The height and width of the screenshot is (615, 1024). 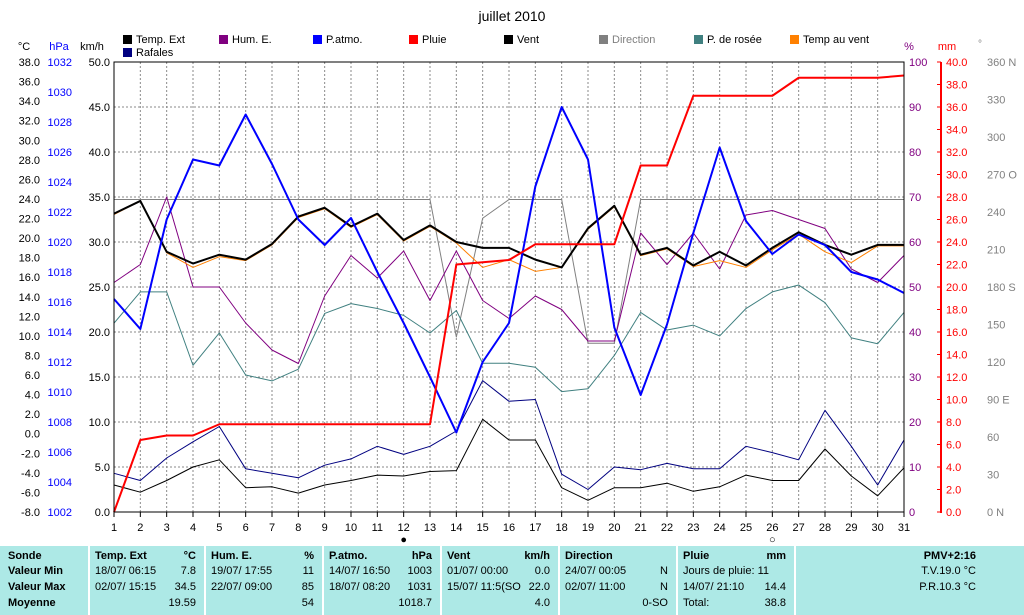 I want to click on temp-axis-tick-label: 30.0, so click(x=29, y=141).